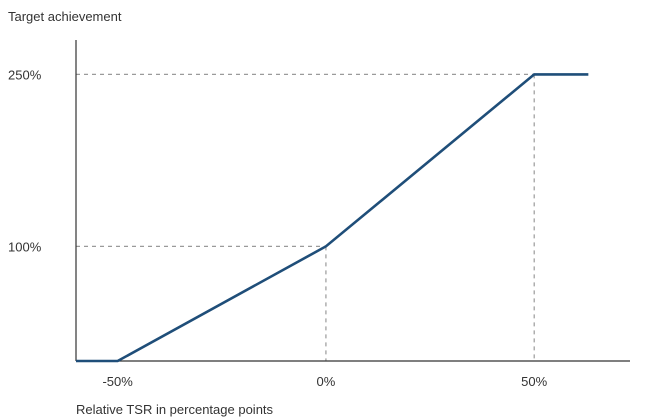  Describe the element at coordinates (117, 381) in the screenshot. I see `x-tick-label-0: -50%` at that location.